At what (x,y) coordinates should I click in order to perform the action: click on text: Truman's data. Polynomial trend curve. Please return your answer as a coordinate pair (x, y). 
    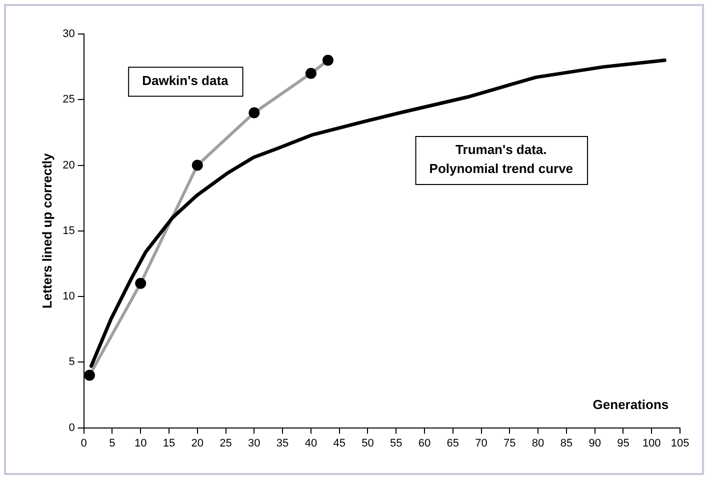
    Looking at the image, I should click on (501, 159).